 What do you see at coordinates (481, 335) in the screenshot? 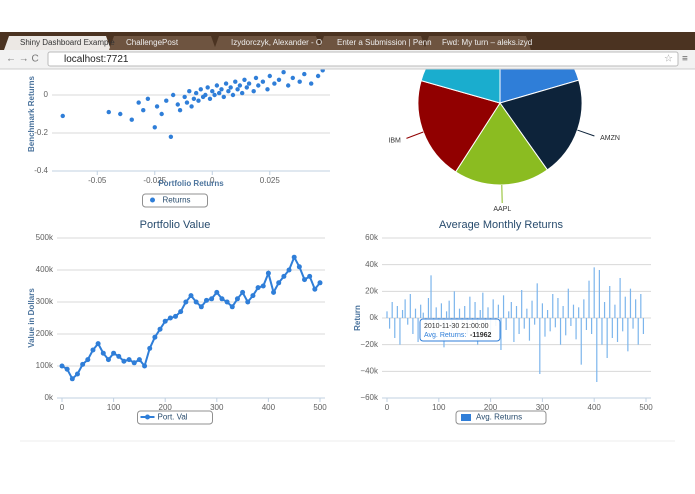
I see `tooltip-value: -11962` at bounding box center [481, 335].